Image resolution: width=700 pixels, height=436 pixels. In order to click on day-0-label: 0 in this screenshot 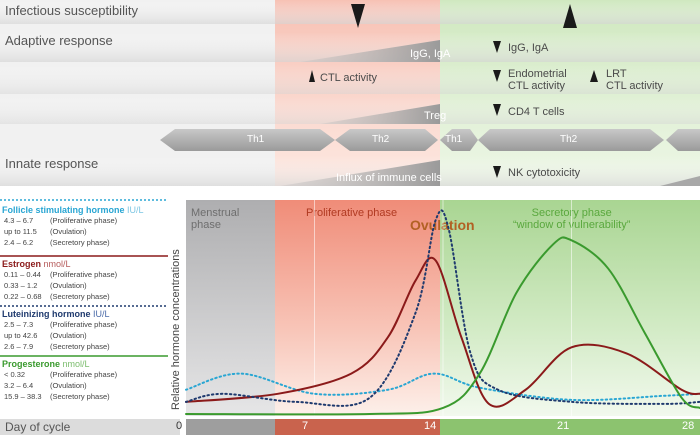, I will do `click(179, 426)`.